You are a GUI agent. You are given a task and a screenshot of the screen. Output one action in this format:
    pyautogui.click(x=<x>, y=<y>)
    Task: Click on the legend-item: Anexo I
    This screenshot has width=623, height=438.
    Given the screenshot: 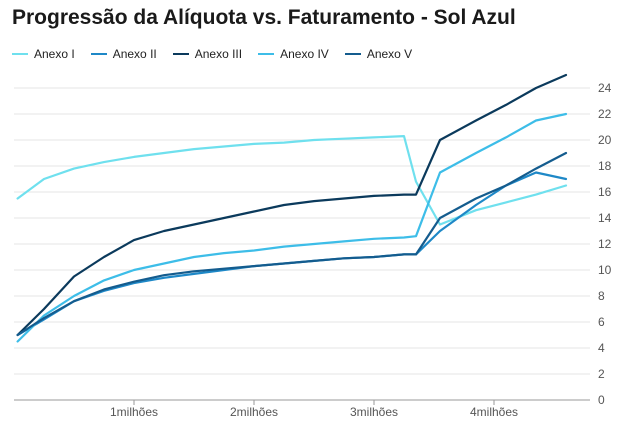 What is the action you would take?
    pyautogui.click(x=43, y=54)
    